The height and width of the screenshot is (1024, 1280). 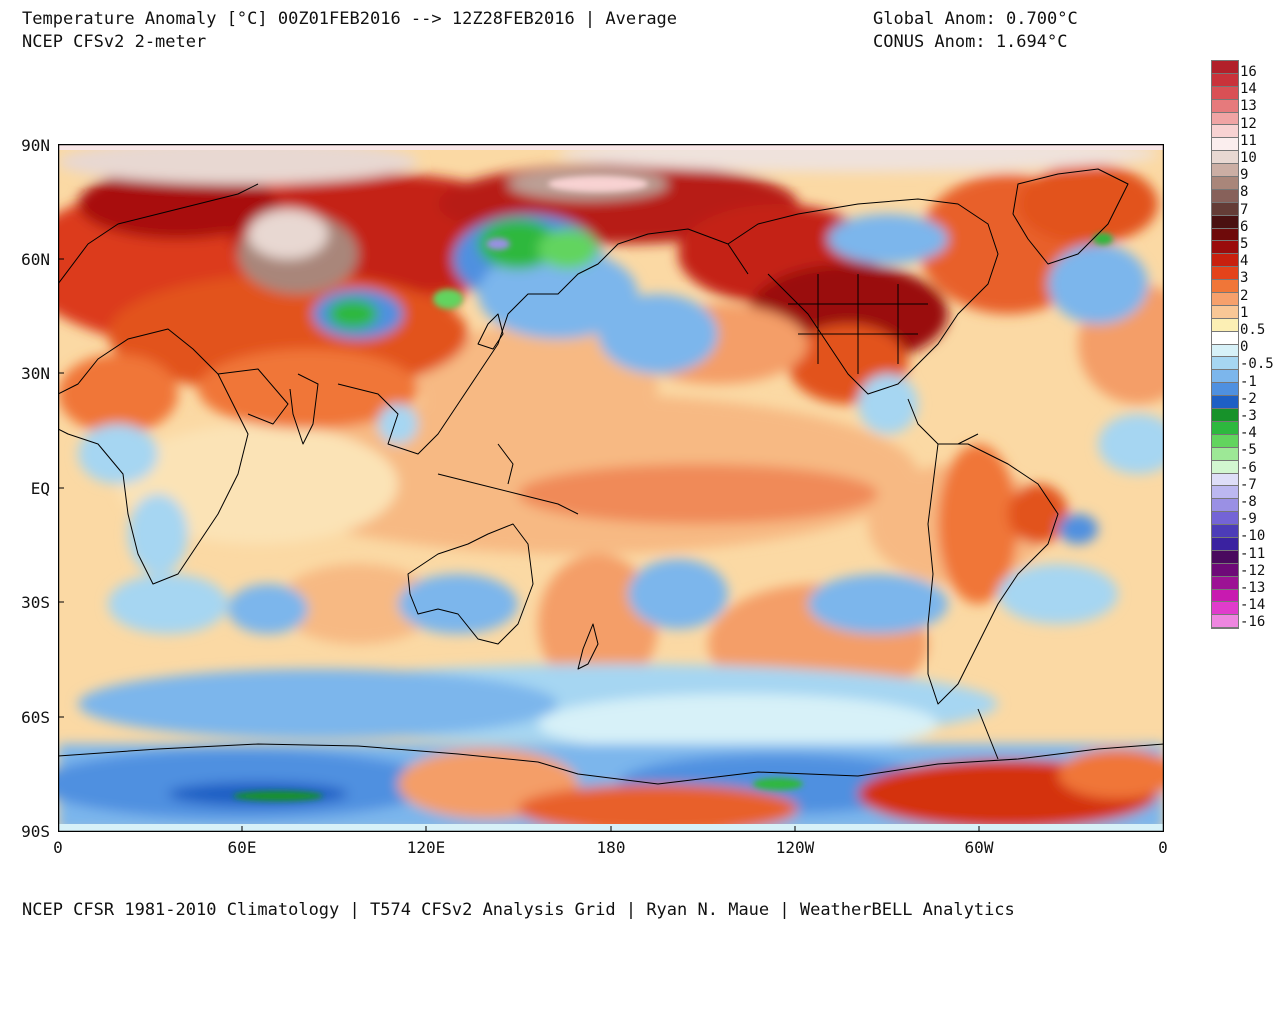 I want to click on lon-label-120w: 120W, so click(x=795, y=847).